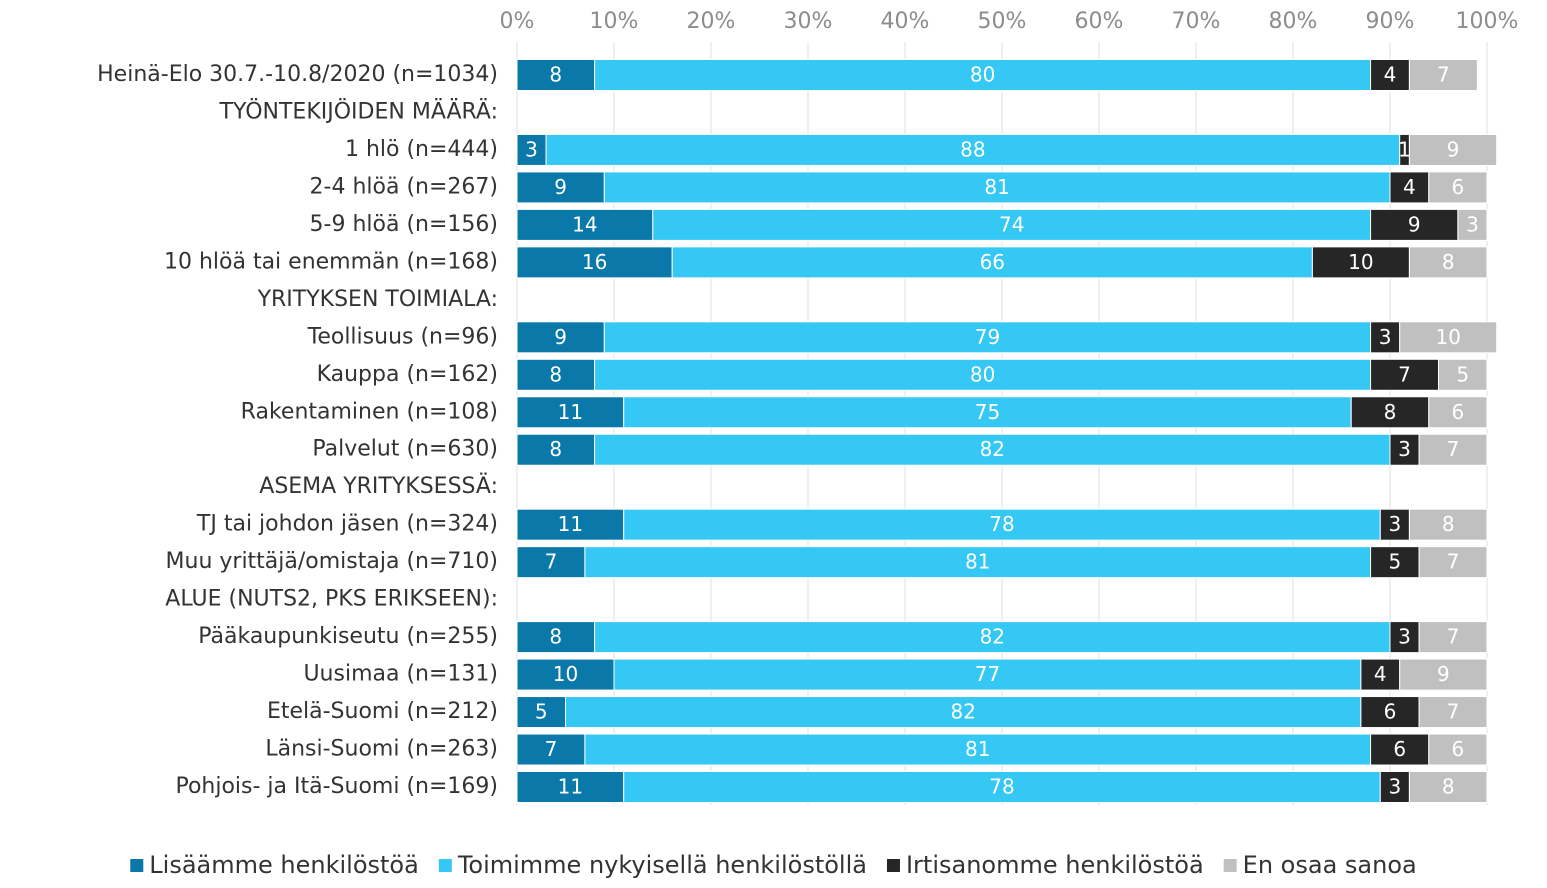 This screenshot has width=1547, height=888. What do you see at coordinates (407, 374) in the screenshot?
I see `category-label: Kauppa (n=162)` at bounding box center [407, 374].